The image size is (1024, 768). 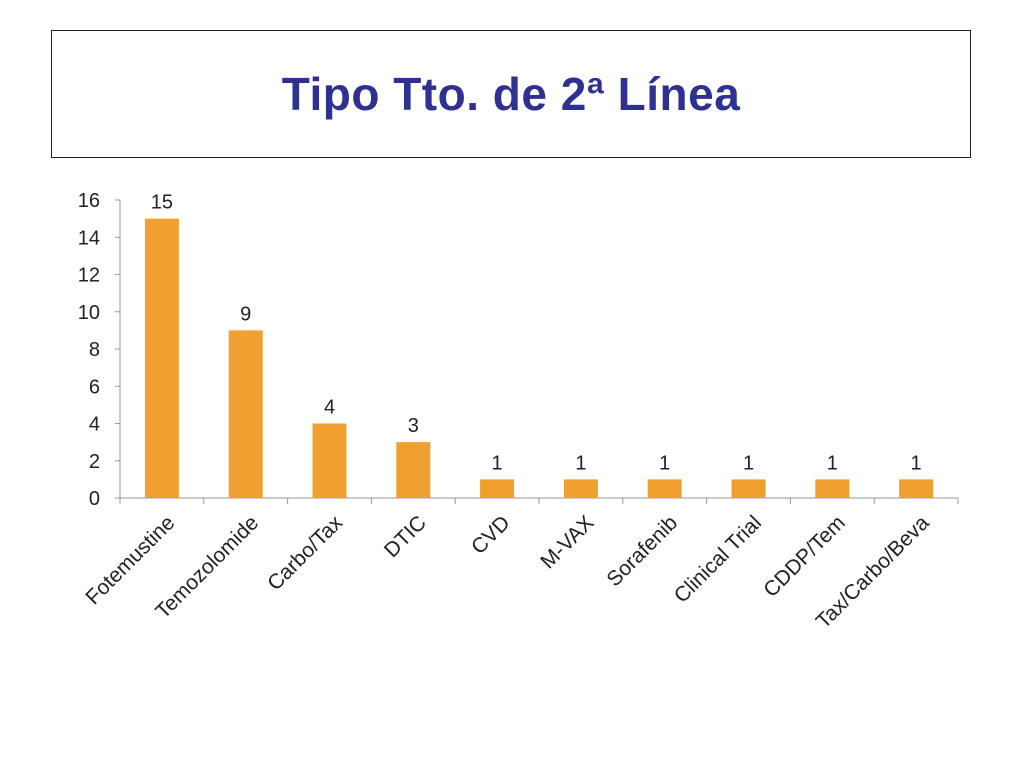 What do you see at coordinates (94, 499) in the screenshot?
I see `y-tick-label: 0` at bounding box center [94, 499].